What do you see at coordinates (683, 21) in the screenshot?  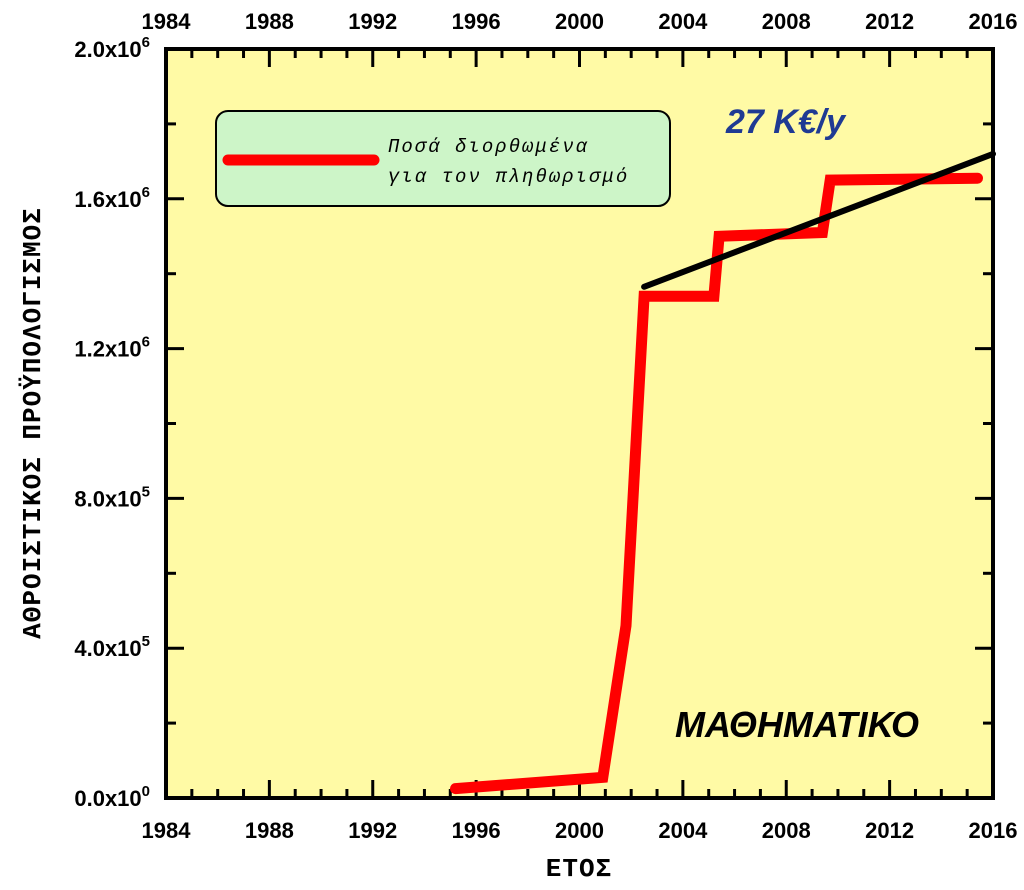 I see `x-tick-label-top: 2004` at bounding box center [683, 21].